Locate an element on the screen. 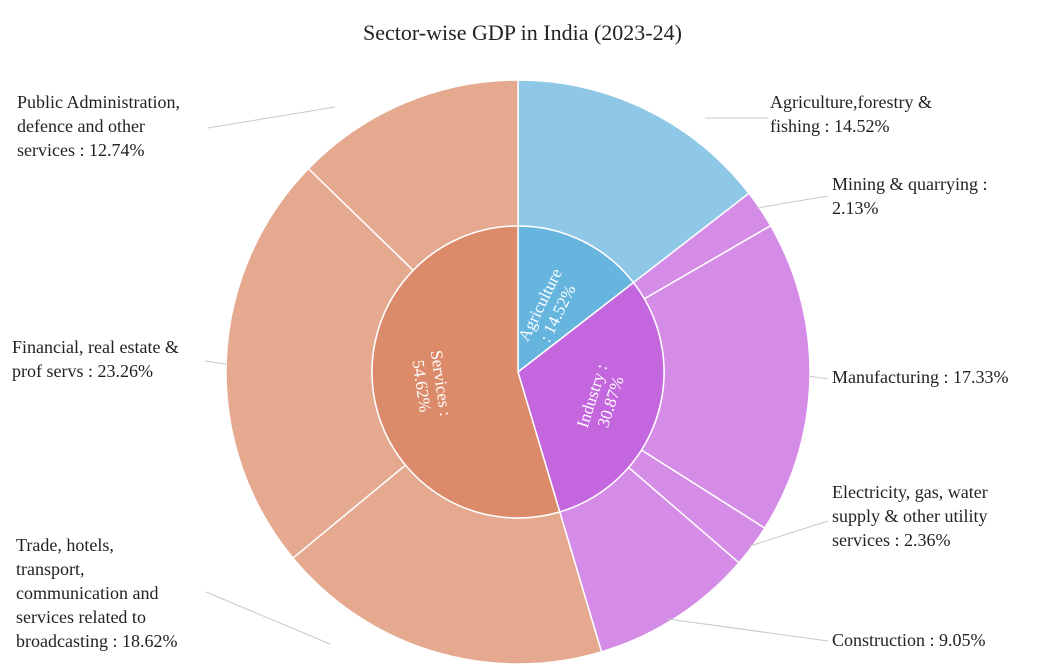 This screenshot has height=672, width=1045. chart-title: Sector-wise GDP in India (2023-24) is located at coordinates (522, 32).